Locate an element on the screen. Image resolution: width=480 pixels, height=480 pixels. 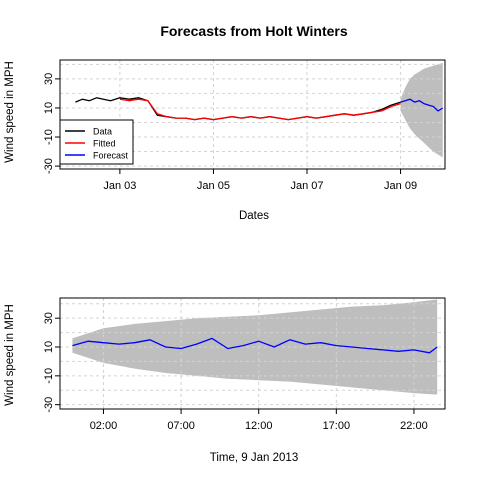
bottom-y-tick-label-0: -30 is located at coordinates (49, 405).